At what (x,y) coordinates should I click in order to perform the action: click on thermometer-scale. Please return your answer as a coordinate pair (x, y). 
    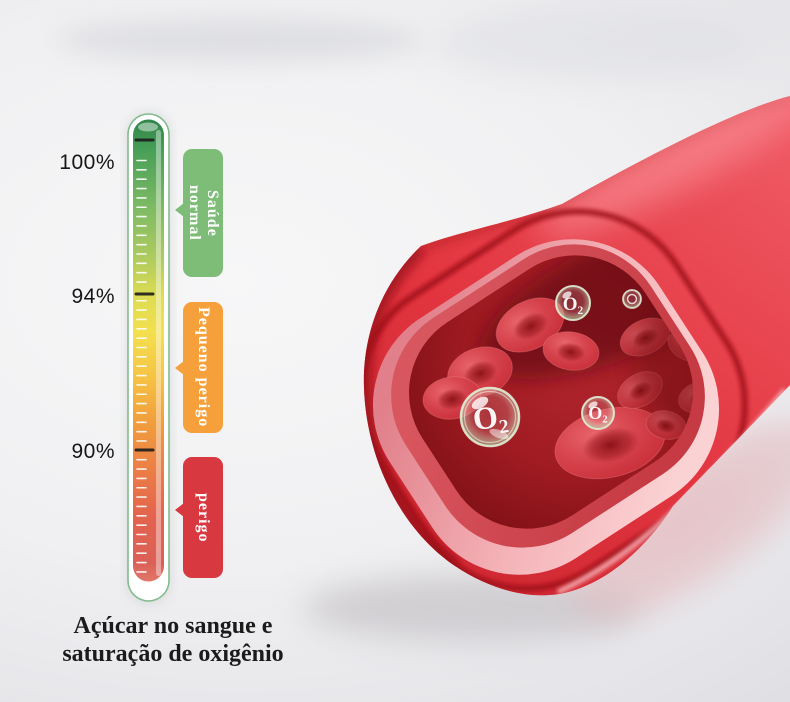
    Looking at the image, I should click on (148, 358).